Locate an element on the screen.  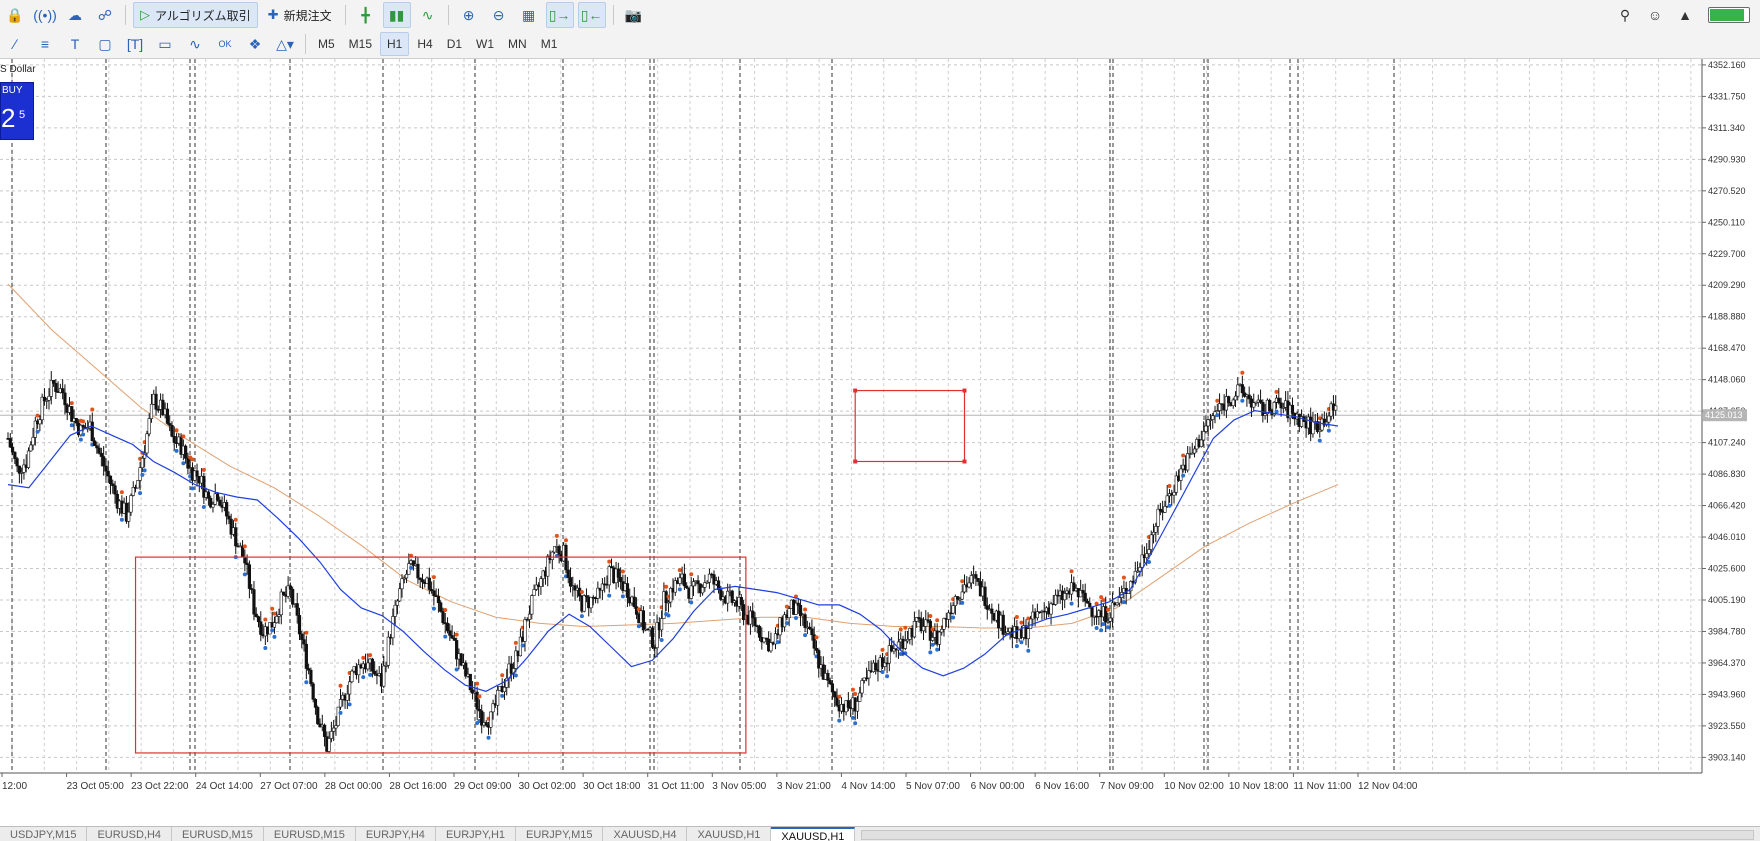
chart-tab: EURJPY,H4 is located at coordinates (396, 834).